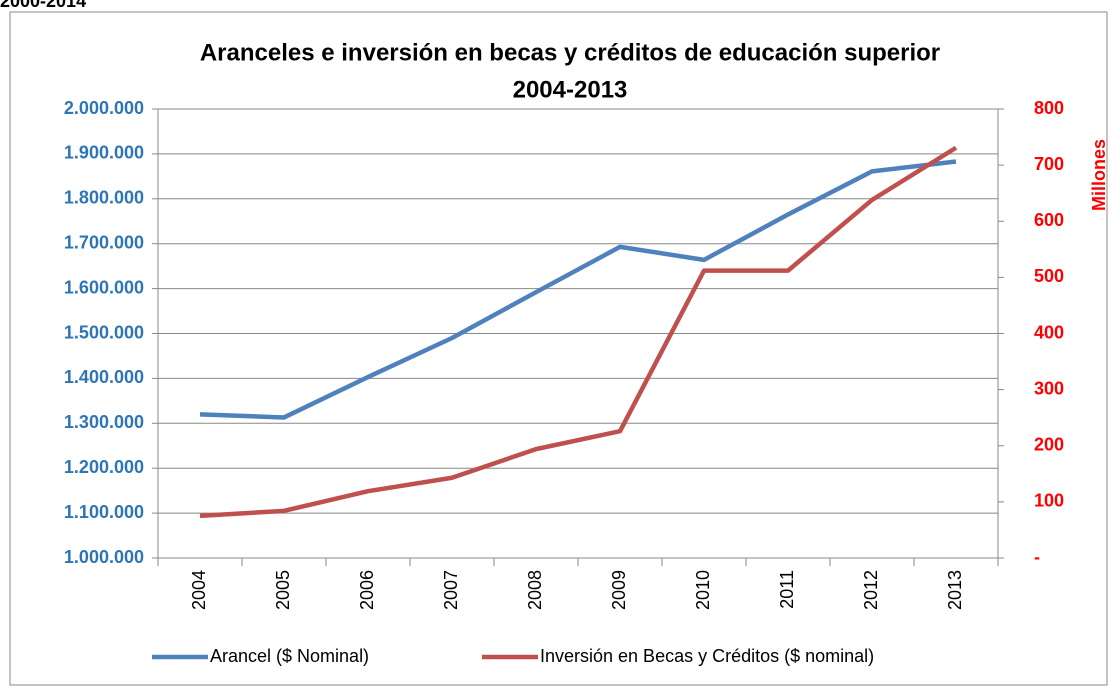  I want to click on x-tick-label: 2011, so click(787, 589).